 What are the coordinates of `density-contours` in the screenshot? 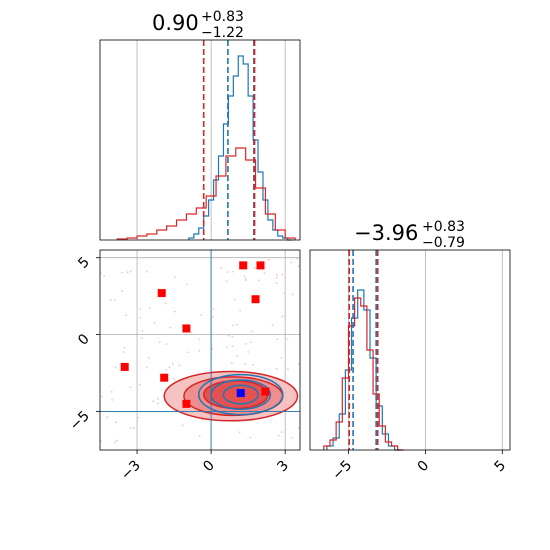 It's located at (231, 396).